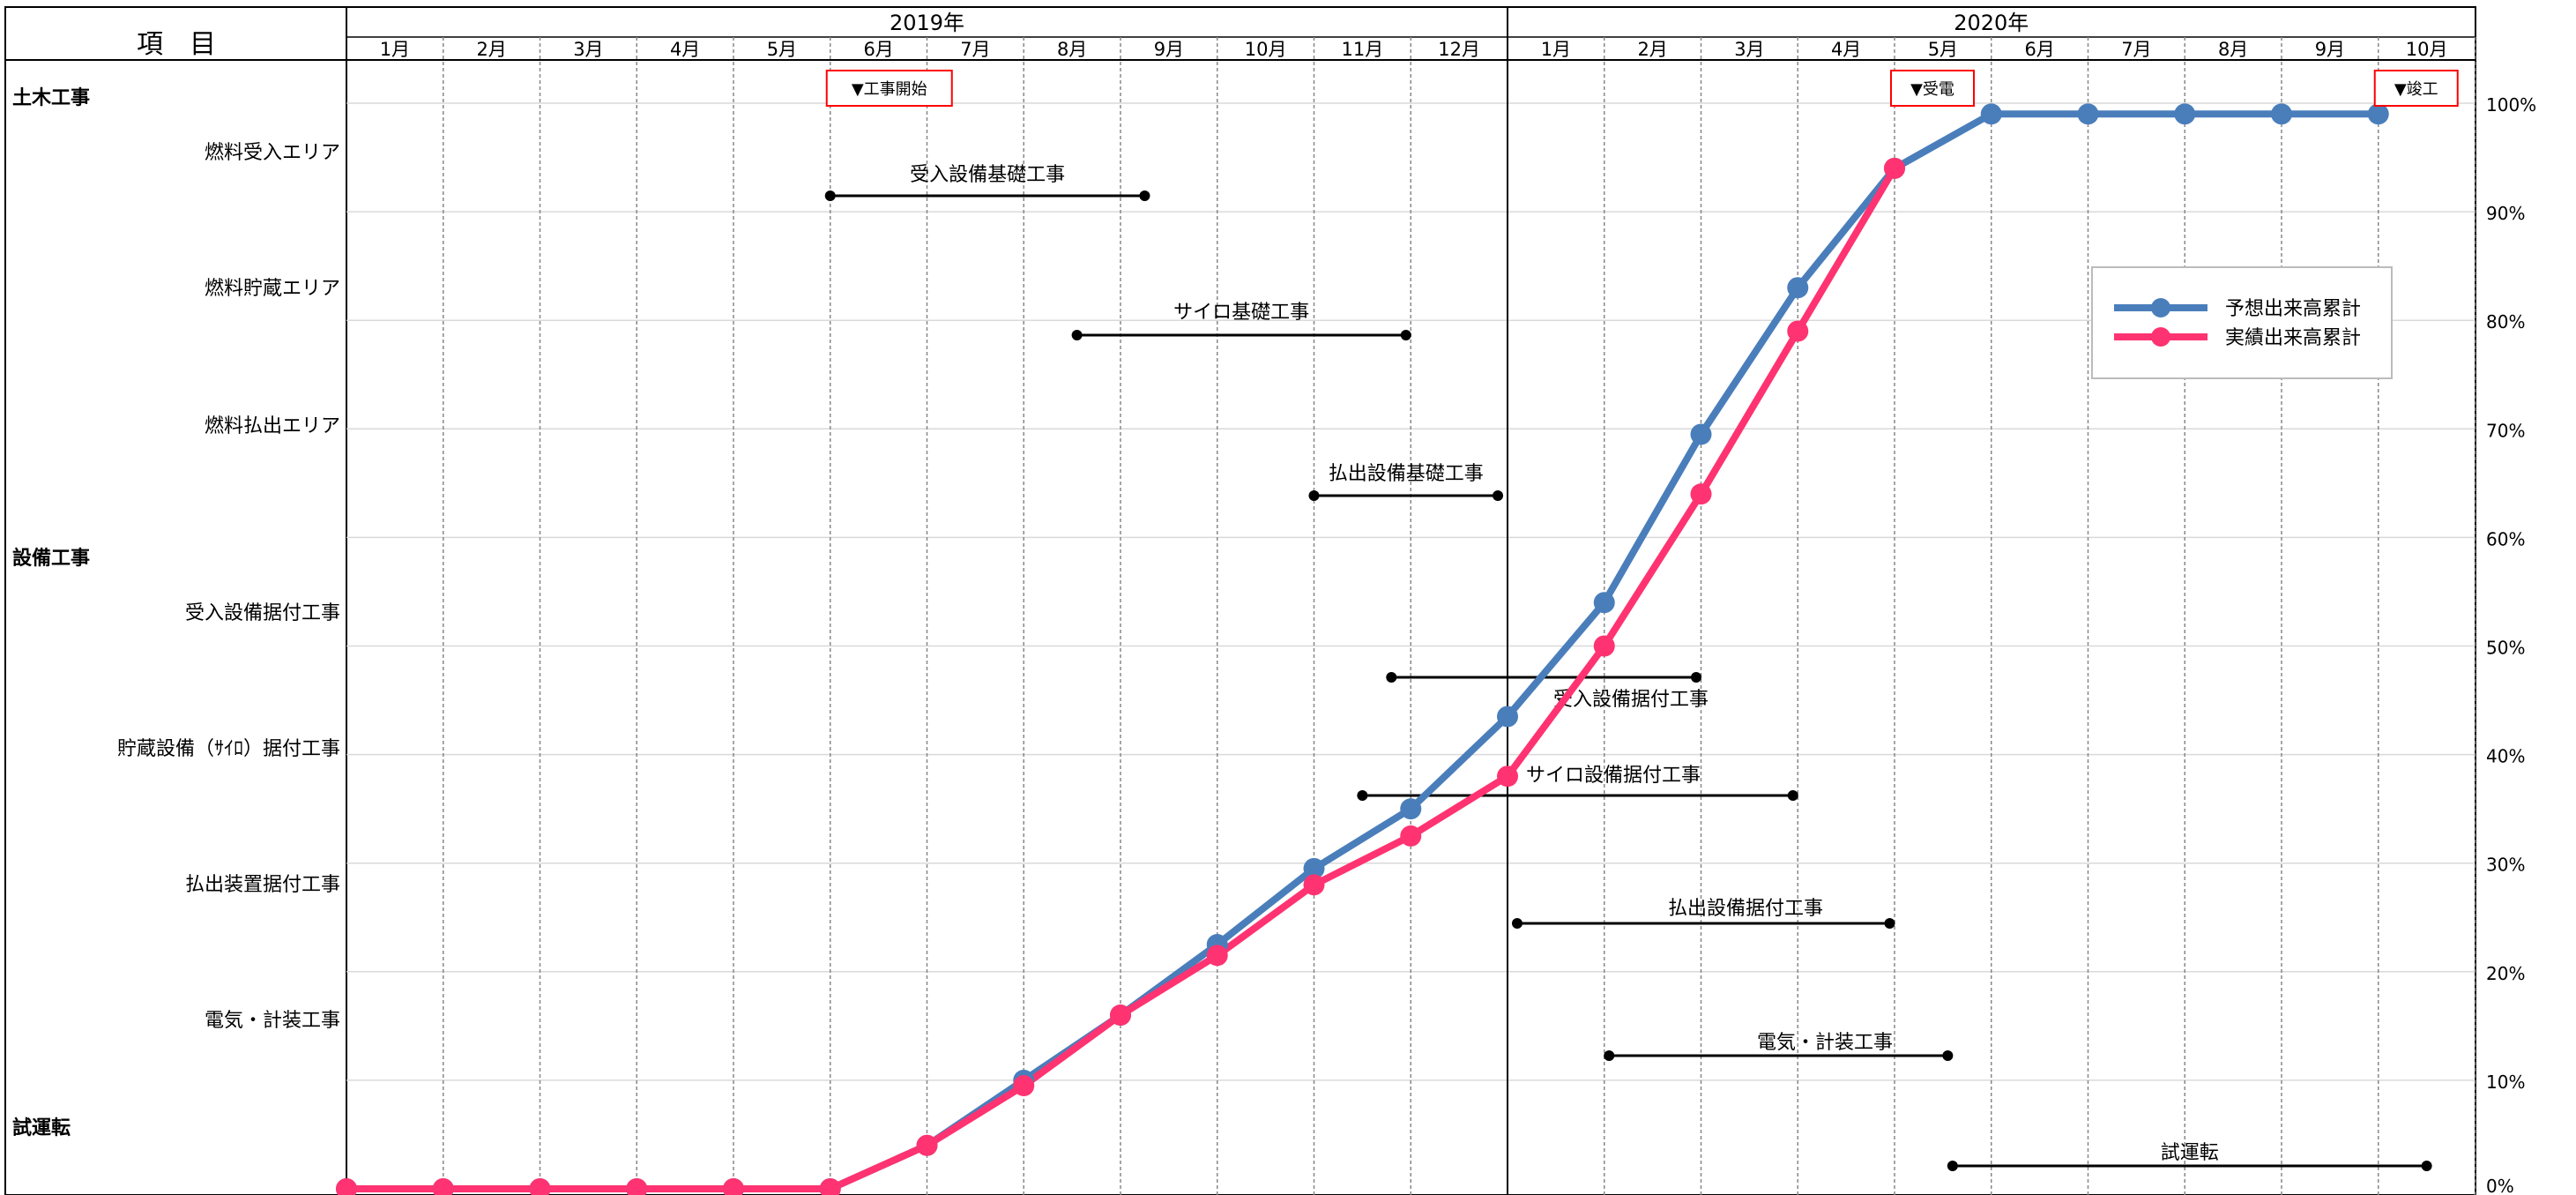 This screenshot has width=2576, height=1195. I want to click on milestones-layer: ▼工事開始 ▼受電 ▼竣工, so click(1642, 88).